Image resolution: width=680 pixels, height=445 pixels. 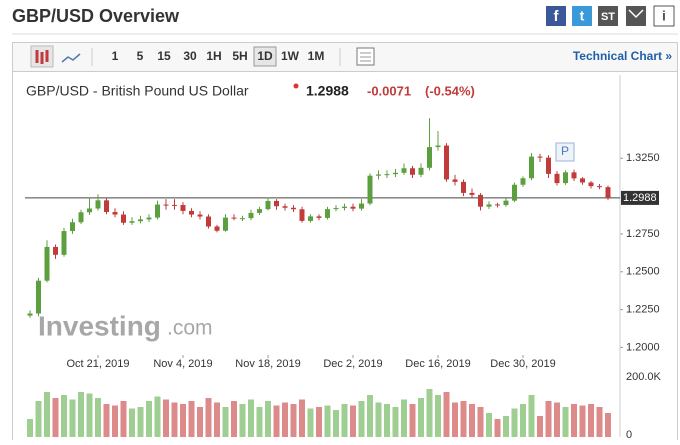 What do you see at coordinates (164, 56) in the screenshot?
I see `interval-button: 15` at bounding box center [164, 56].